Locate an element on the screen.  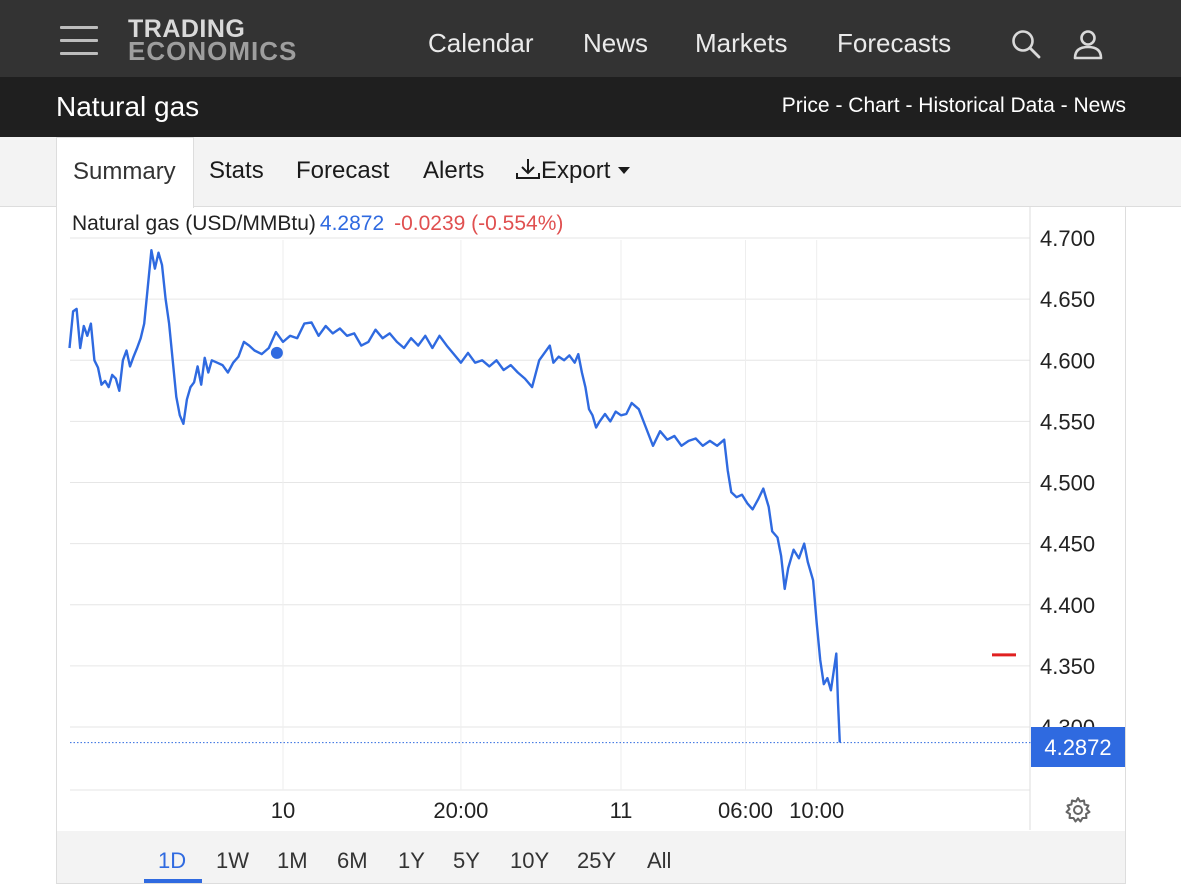
y-tick-label: 4.350 is located at coordinates (1067, 666).